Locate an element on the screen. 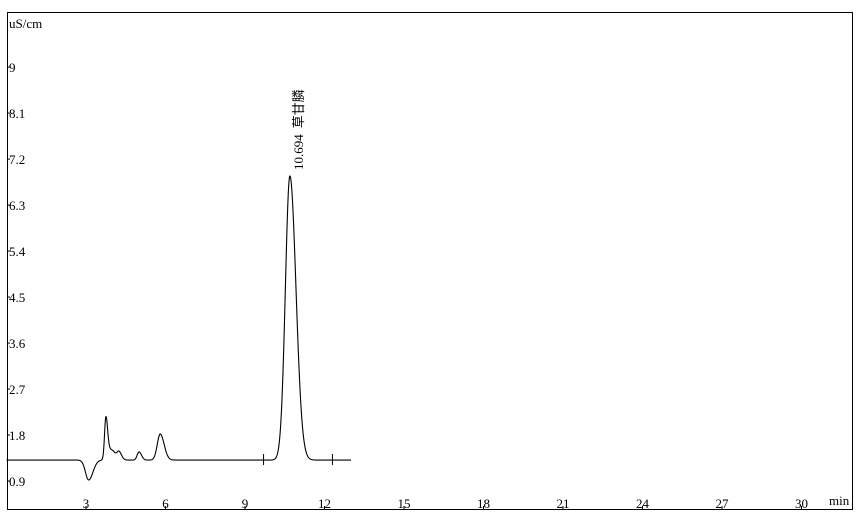 This screenshot has height=528, width=861. y-tick-label: 8.1 is located at coordinates (17, 113).